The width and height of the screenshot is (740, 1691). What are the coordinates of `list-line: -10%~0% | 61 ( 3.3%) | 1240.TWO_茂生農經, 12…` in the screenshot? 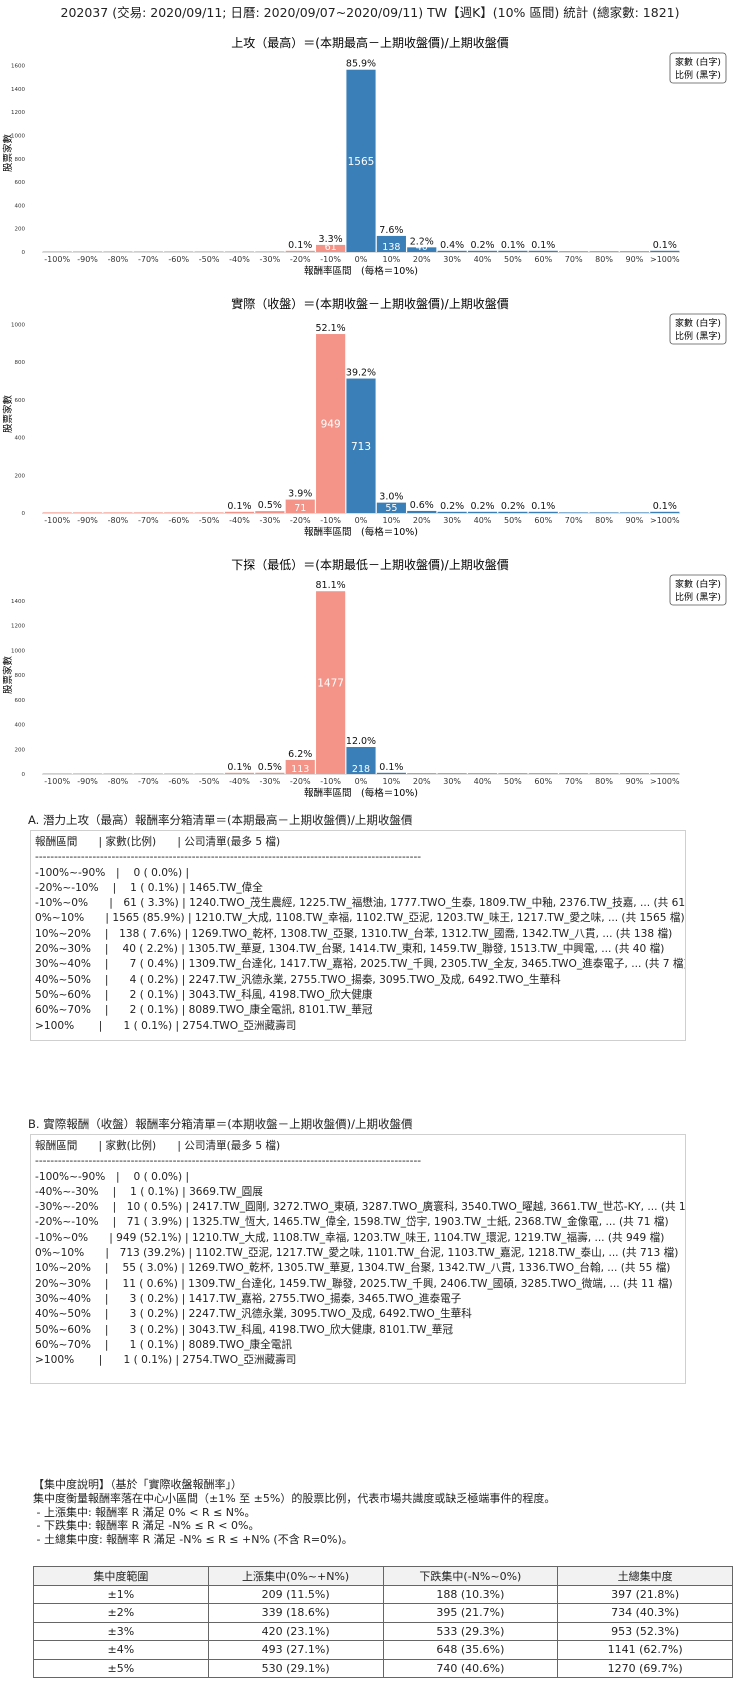 It's located at (360, 903).